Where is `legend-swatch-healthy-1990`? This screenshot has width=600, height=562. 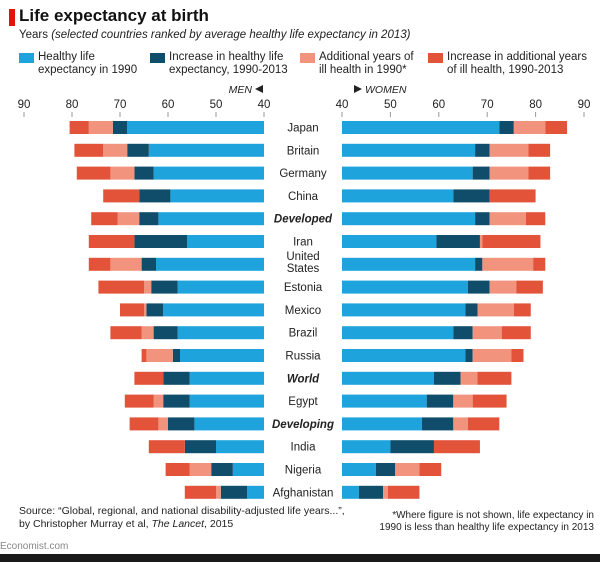 legend-swatch-healthy-1990 is located at coordinates (26, 58).